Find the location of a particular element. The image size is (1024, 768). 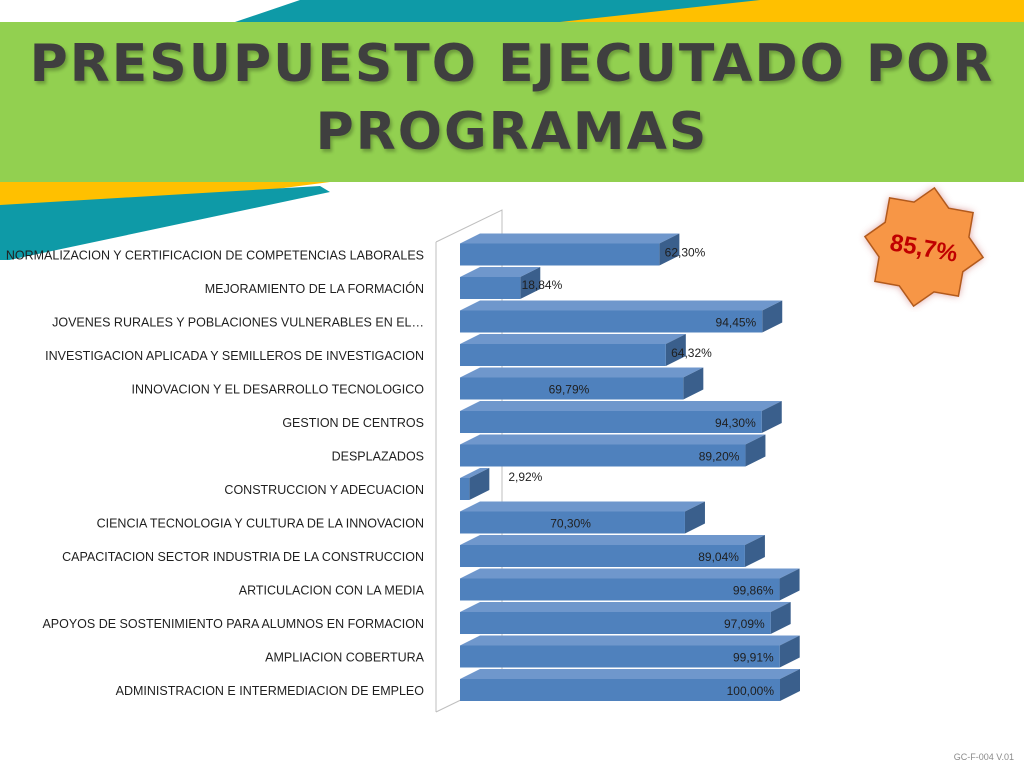

value-label: 94,45% is located at coordinates (736, 323).